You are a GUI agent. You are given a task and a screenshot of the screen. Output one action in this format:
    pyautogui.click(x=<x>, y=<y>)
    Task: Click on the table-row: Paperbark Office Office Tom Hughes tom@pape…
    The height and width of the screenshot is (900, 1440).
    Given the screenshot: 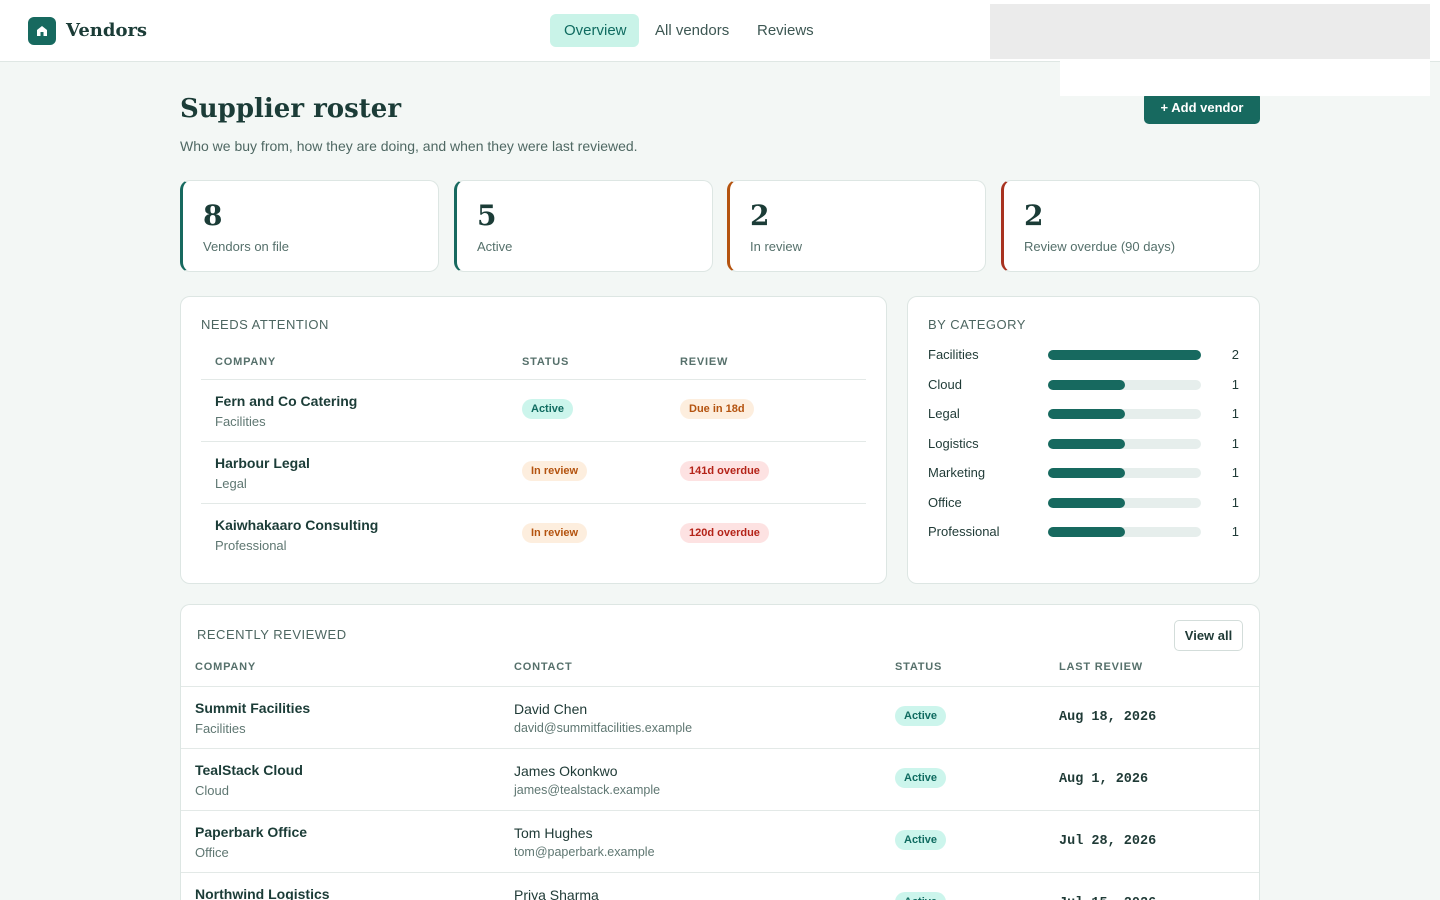 What is the action you would take?
    pyautogui.click(x=720, y=841)
    